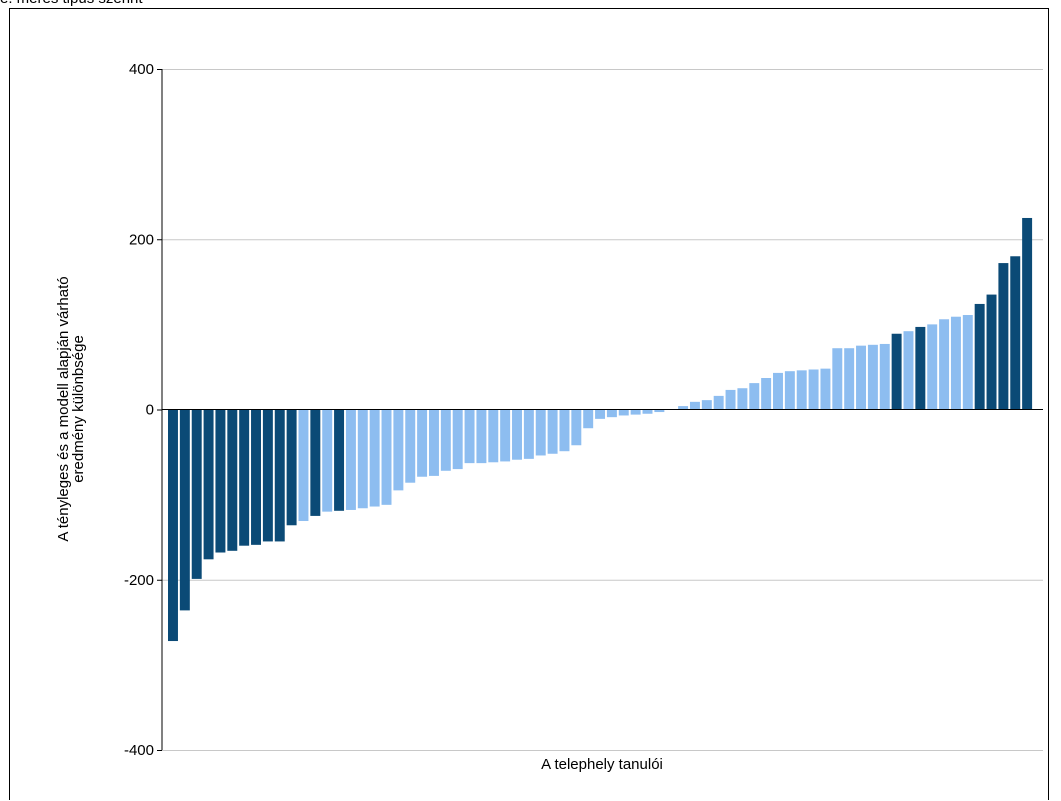 The height and width of the screenshot is (801, 1061). What do you see at coordinates (139, 750) in the screenshot?
I see `y-tick-label: -400` at bounding box center [139, 750].